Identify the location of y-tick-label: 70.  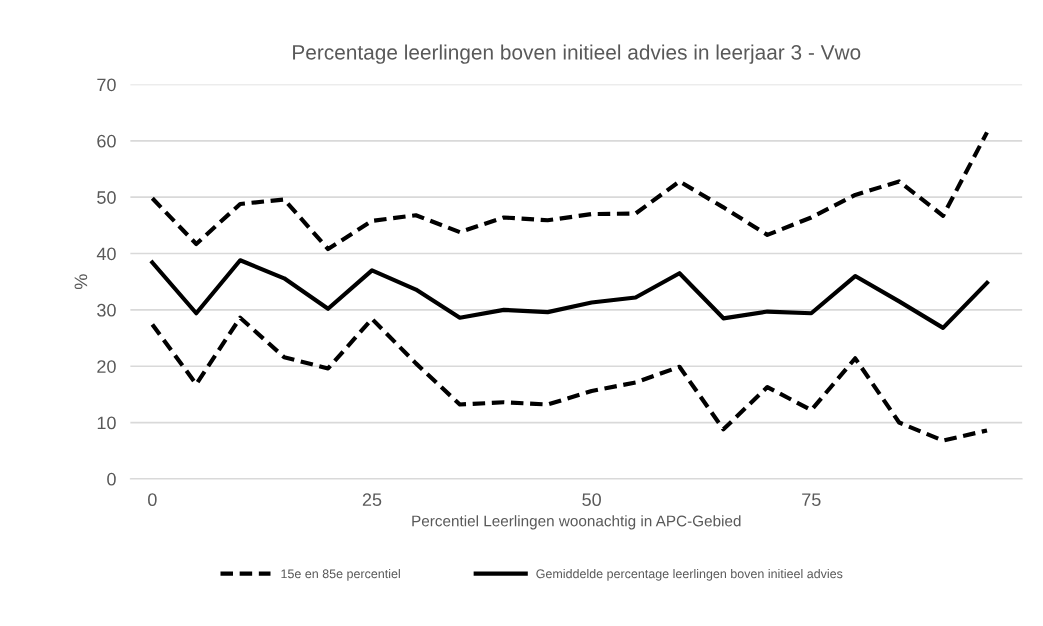
(106, 85).